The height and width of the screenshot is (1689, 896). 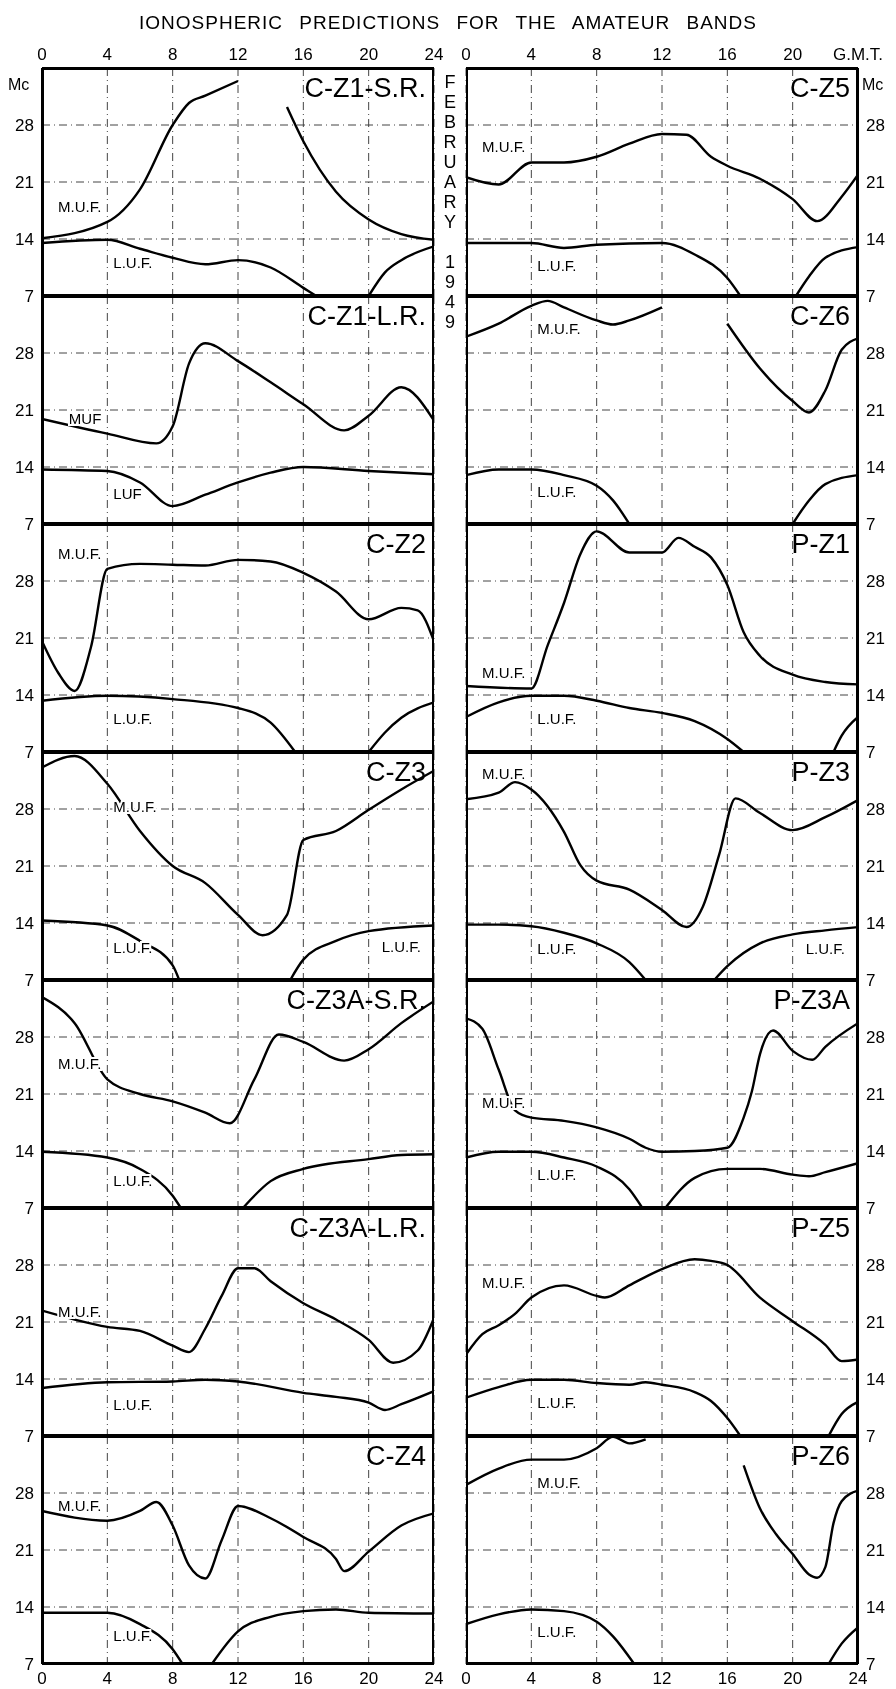 What do you see at coordinates (366, 316) in the screenshot?
I see `chart-title: C-Z1-L.R.` at bounding box center [366, 316].